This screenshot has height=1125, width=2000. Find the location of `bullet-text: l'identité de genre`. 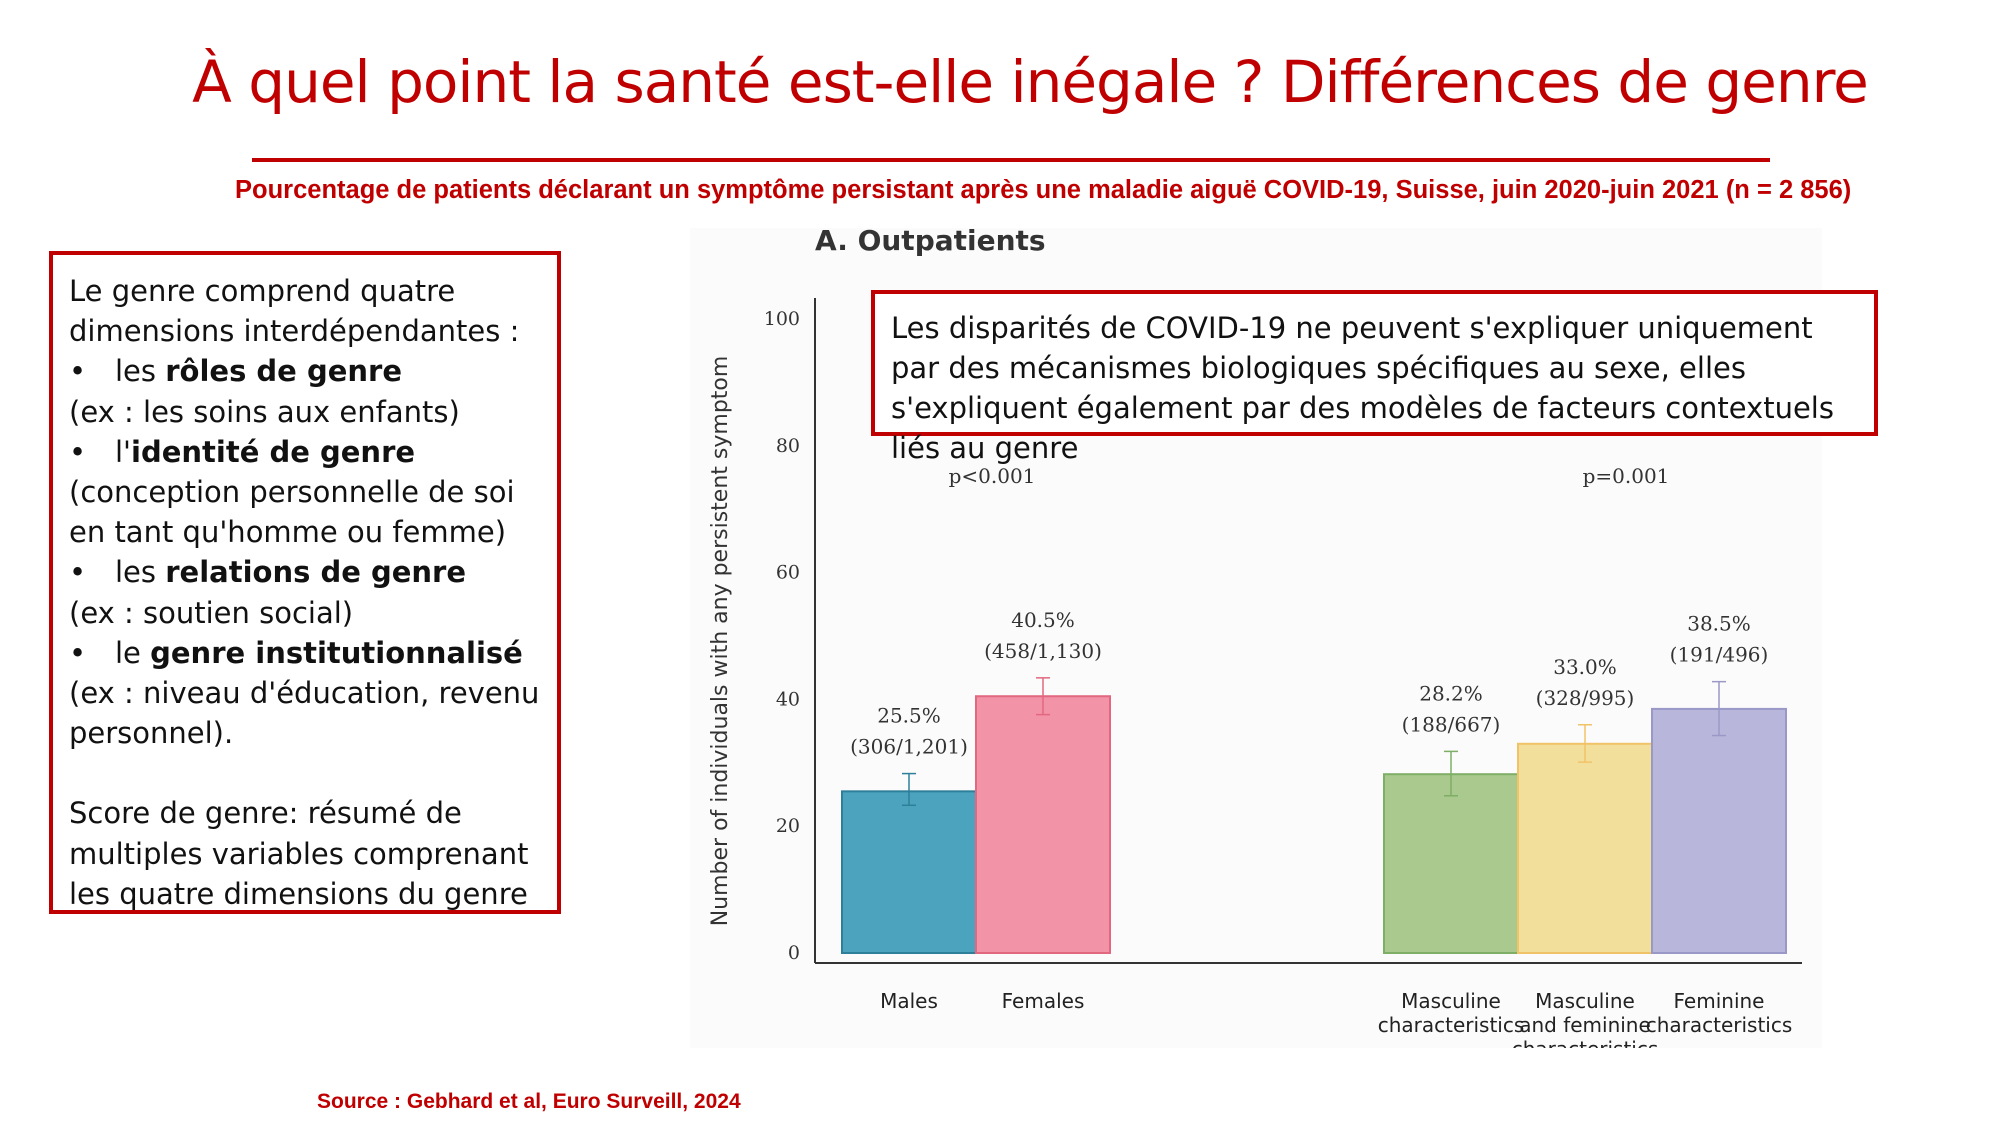

bullet-text: l'identité de genre is located at coordinates (265, 452).